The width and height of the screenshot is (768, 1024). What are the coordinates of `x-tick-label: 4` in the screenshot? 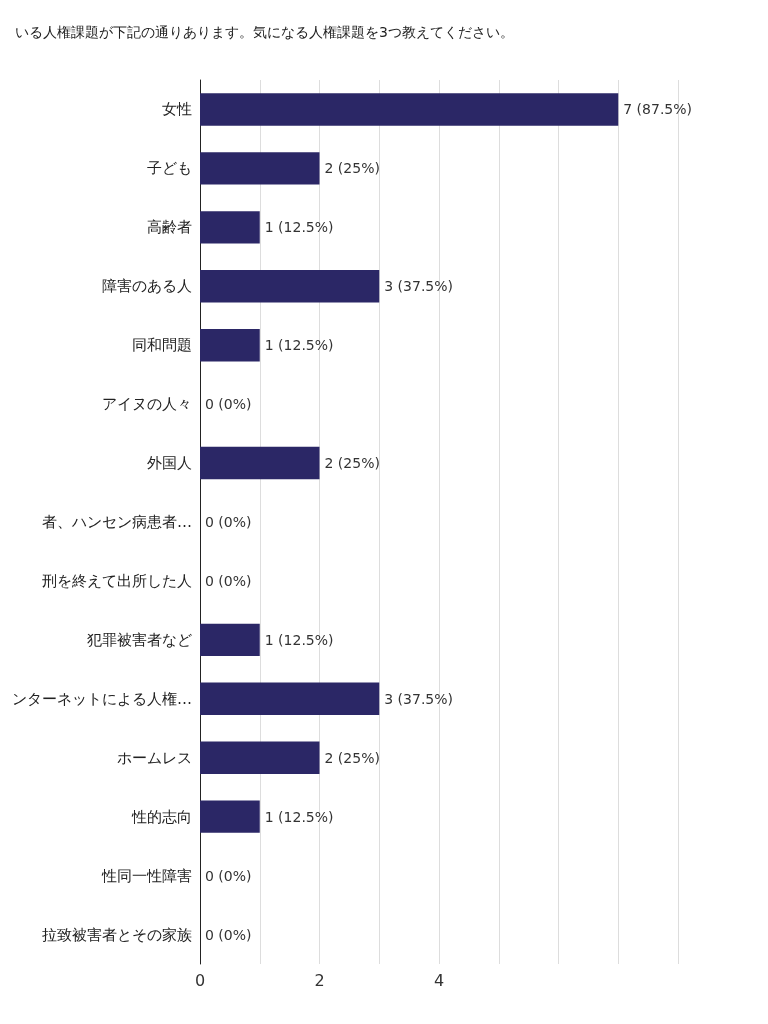 It's located at (439, 980).